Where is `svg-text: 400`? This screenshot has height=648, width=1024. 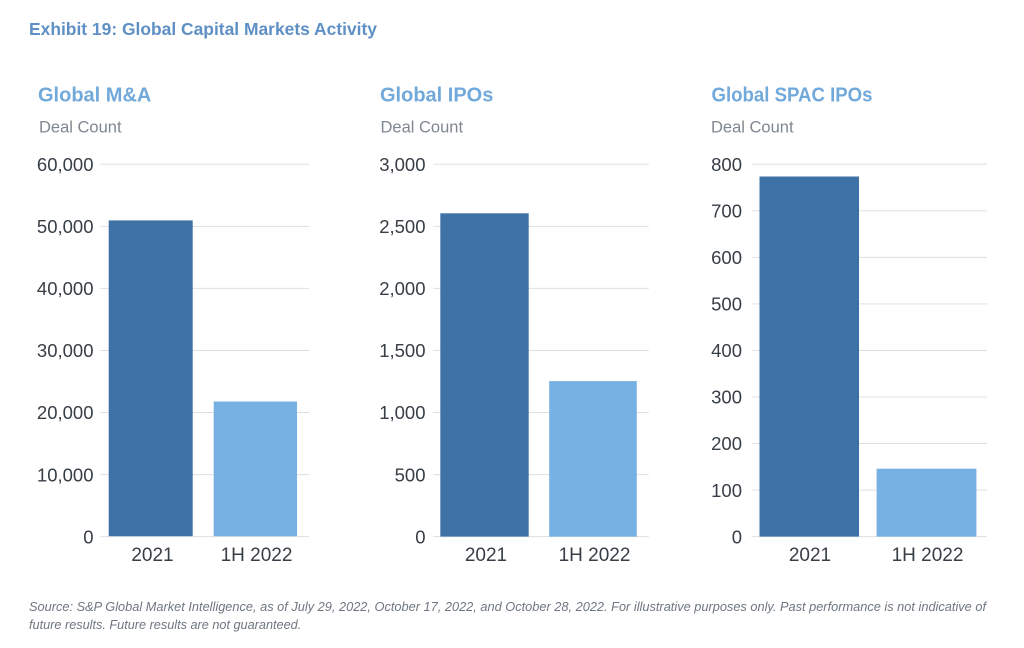
svg-text: 400 is located at coordinates (726, 350).